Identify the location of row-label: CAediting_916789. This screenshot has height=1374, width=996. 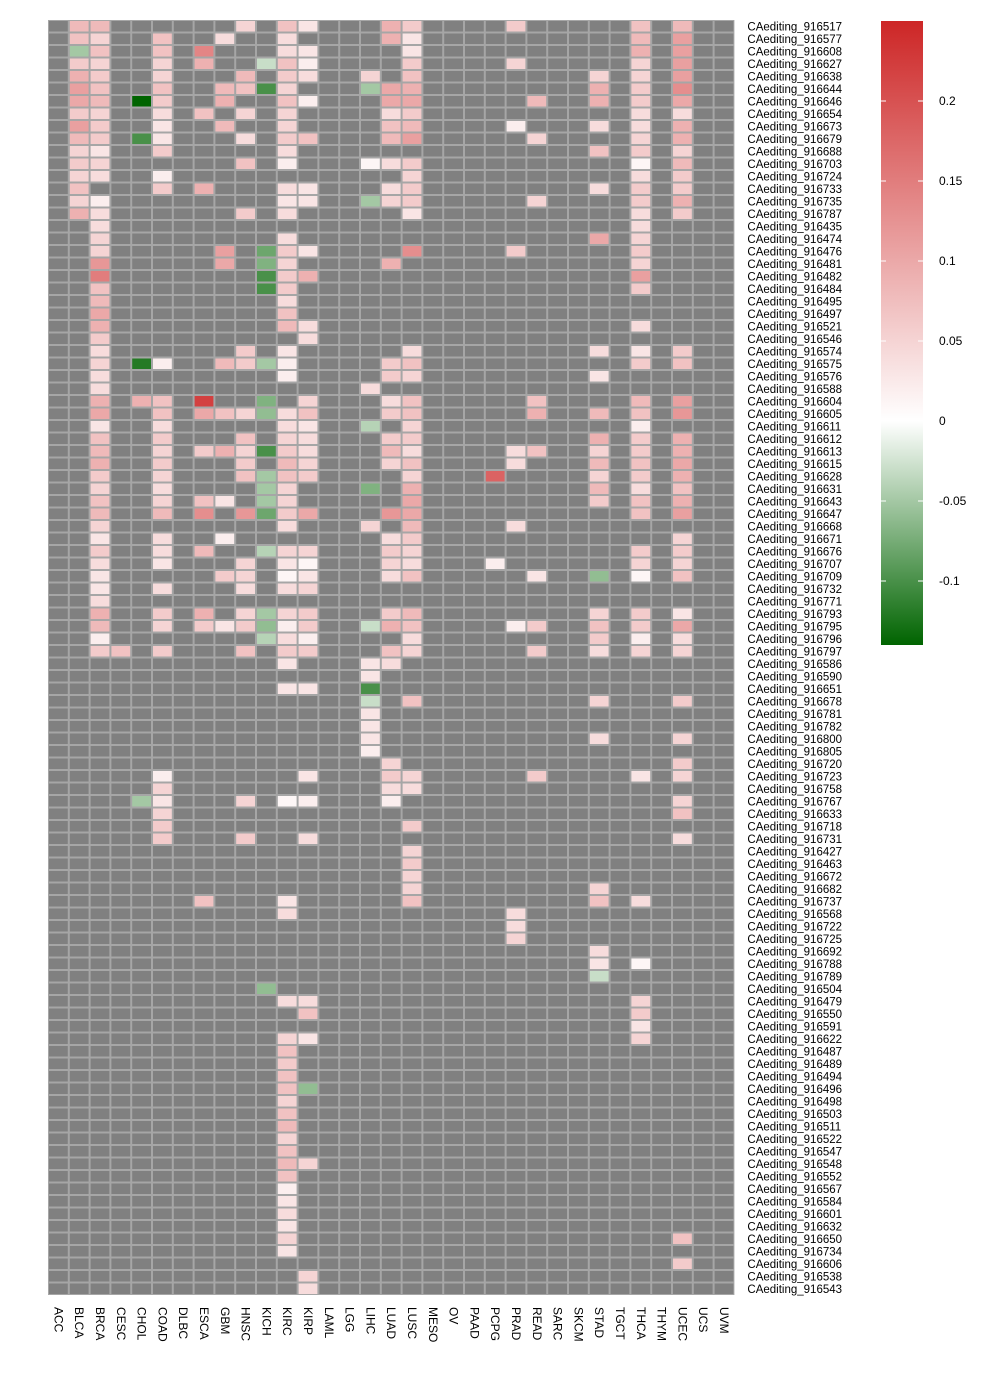
(794, 977).